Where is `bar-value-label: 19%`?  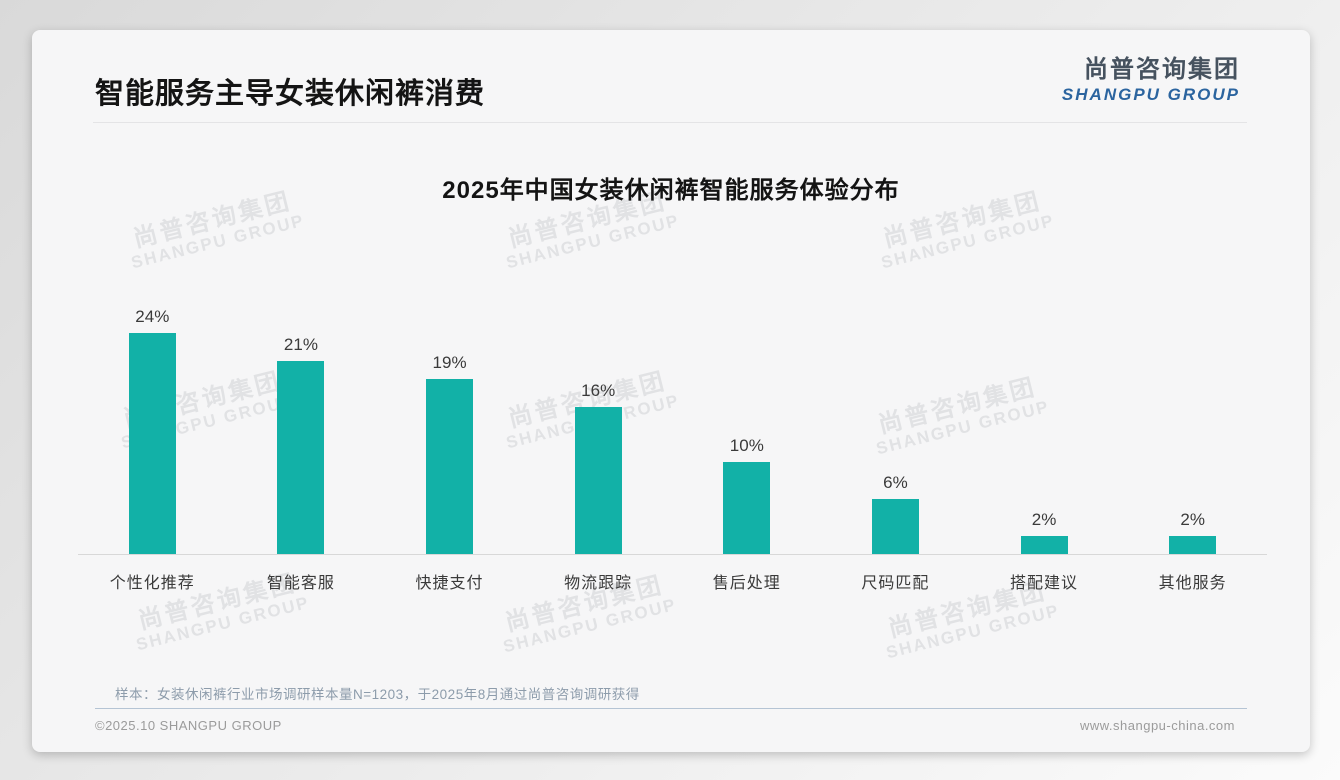
bar-value-label: 19% is located at coordinates (449, 362).